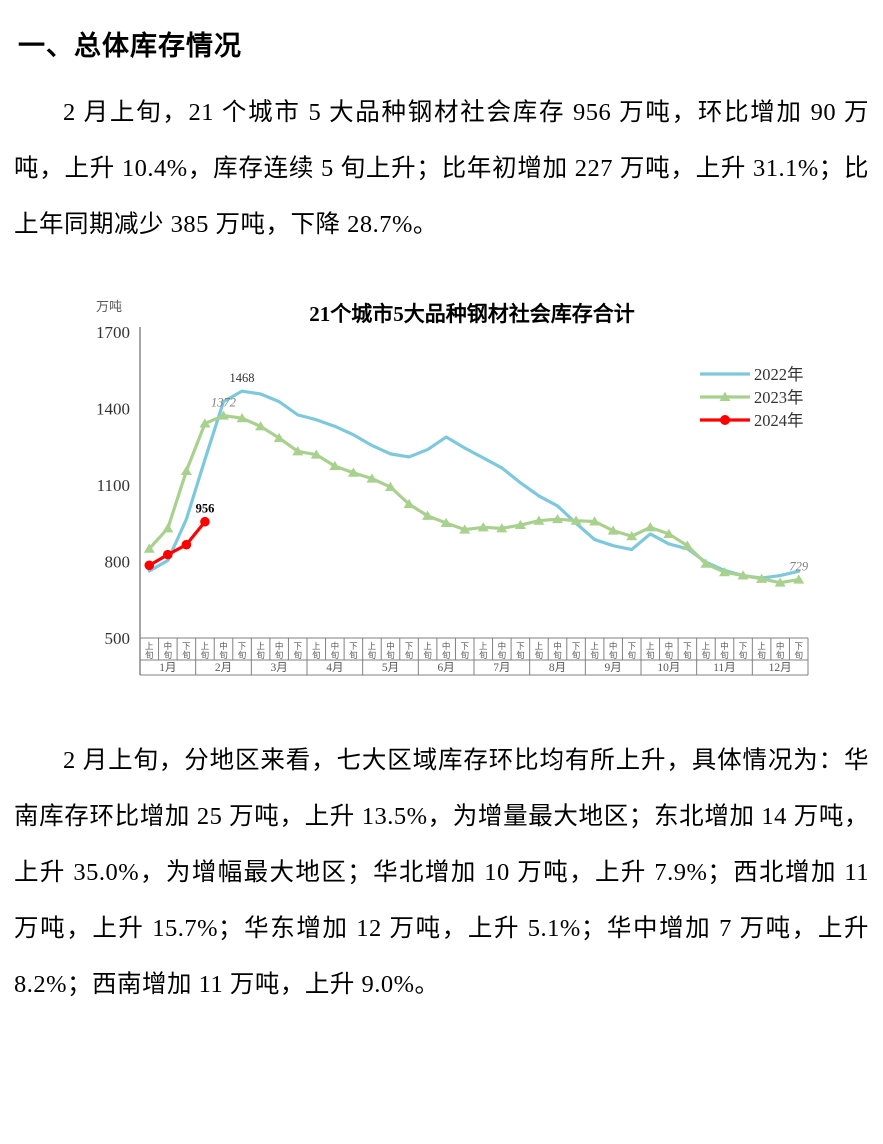  I want to click on y-tick-label: 1100, so click(113, 485).